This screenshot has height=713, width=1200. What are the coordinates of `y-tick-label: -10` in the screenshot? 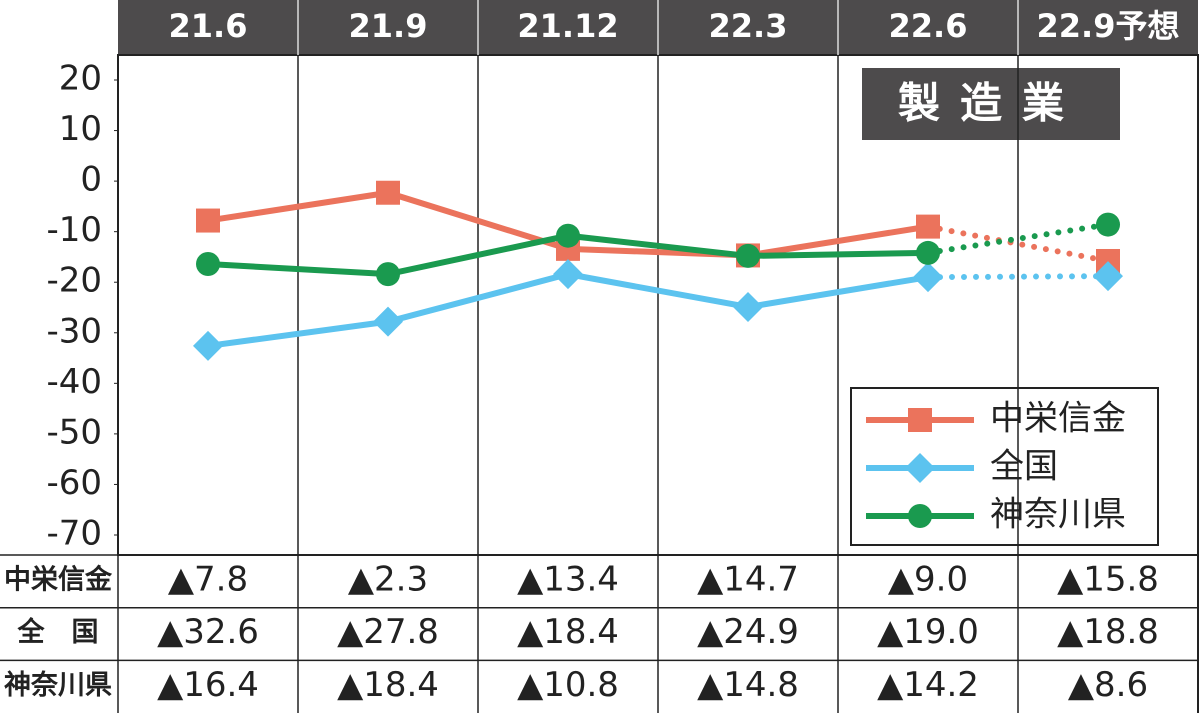 It's located at (74, 230).